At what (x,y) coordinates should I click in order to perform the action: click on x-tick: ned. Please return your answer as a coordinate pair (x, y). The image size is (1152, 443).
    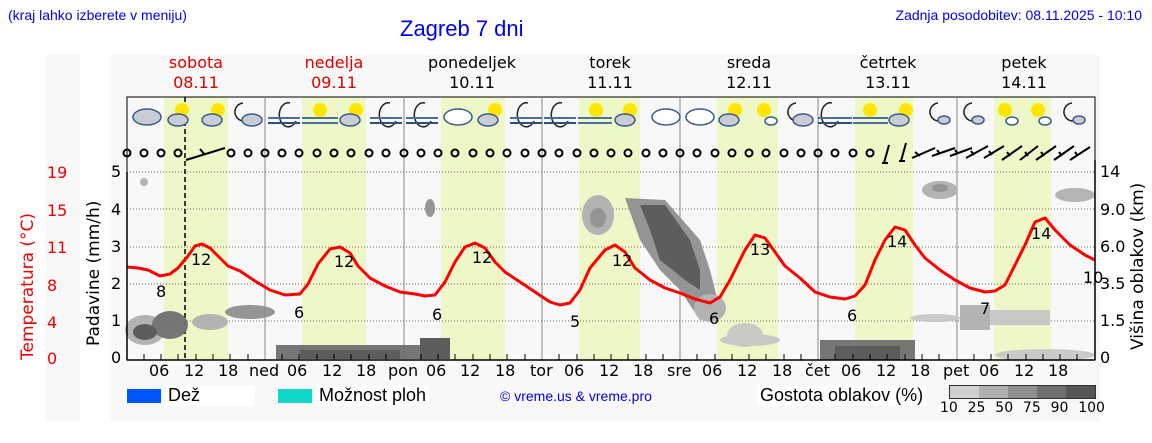
    Looking at the image, I should click on (264, 370).